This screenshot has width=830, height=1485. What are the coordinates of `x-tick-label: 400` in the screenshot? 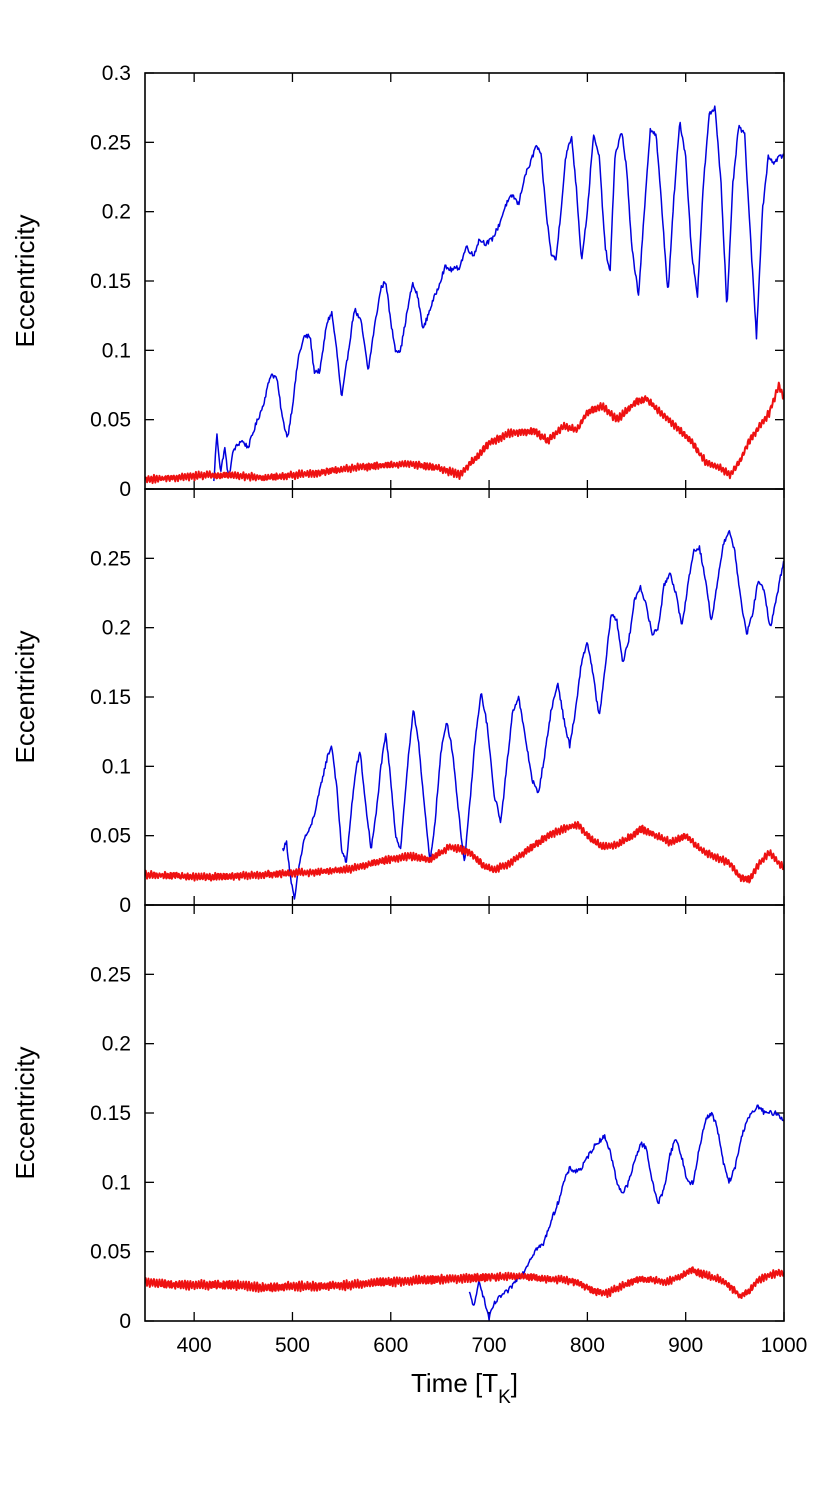 It's located at (194, 1345).